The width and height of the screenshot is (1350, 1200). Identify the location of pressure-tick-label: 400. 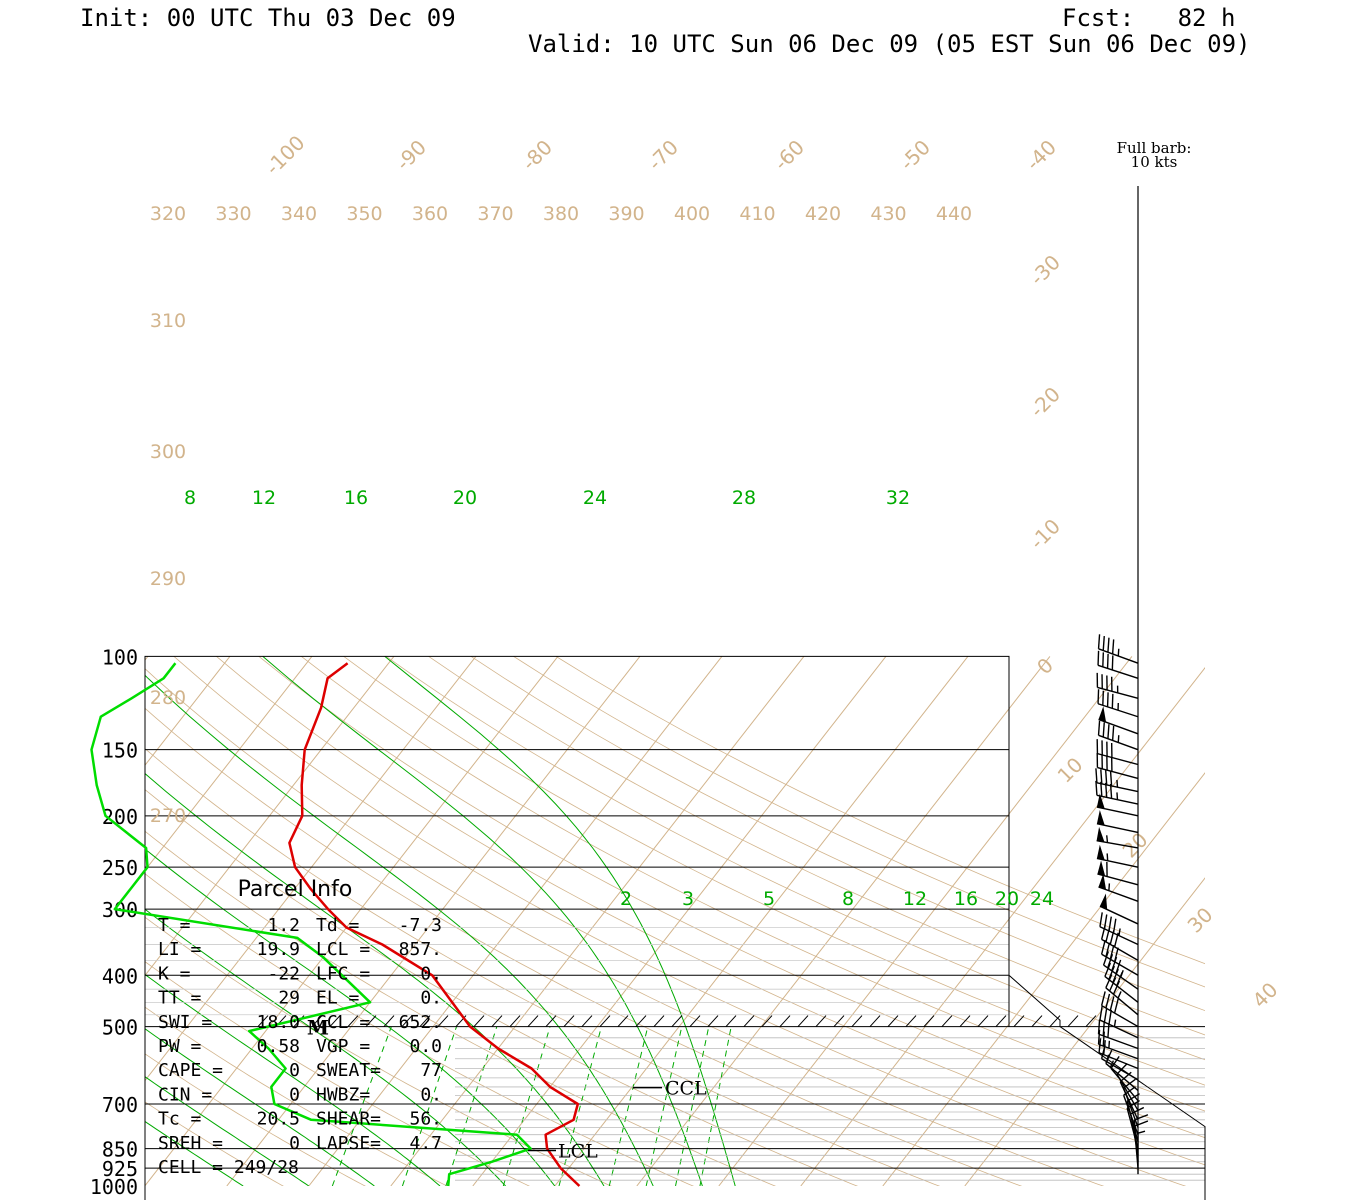
(120, 976).